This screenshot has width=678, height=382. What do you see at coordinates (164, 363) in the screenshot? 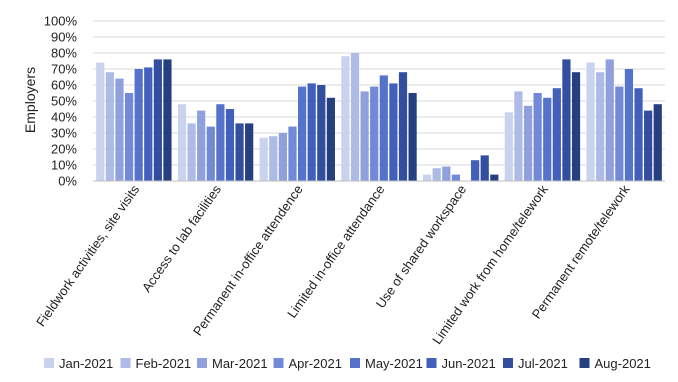
I see `legend-label: Feb-2021` at bounding box center [164, 363].